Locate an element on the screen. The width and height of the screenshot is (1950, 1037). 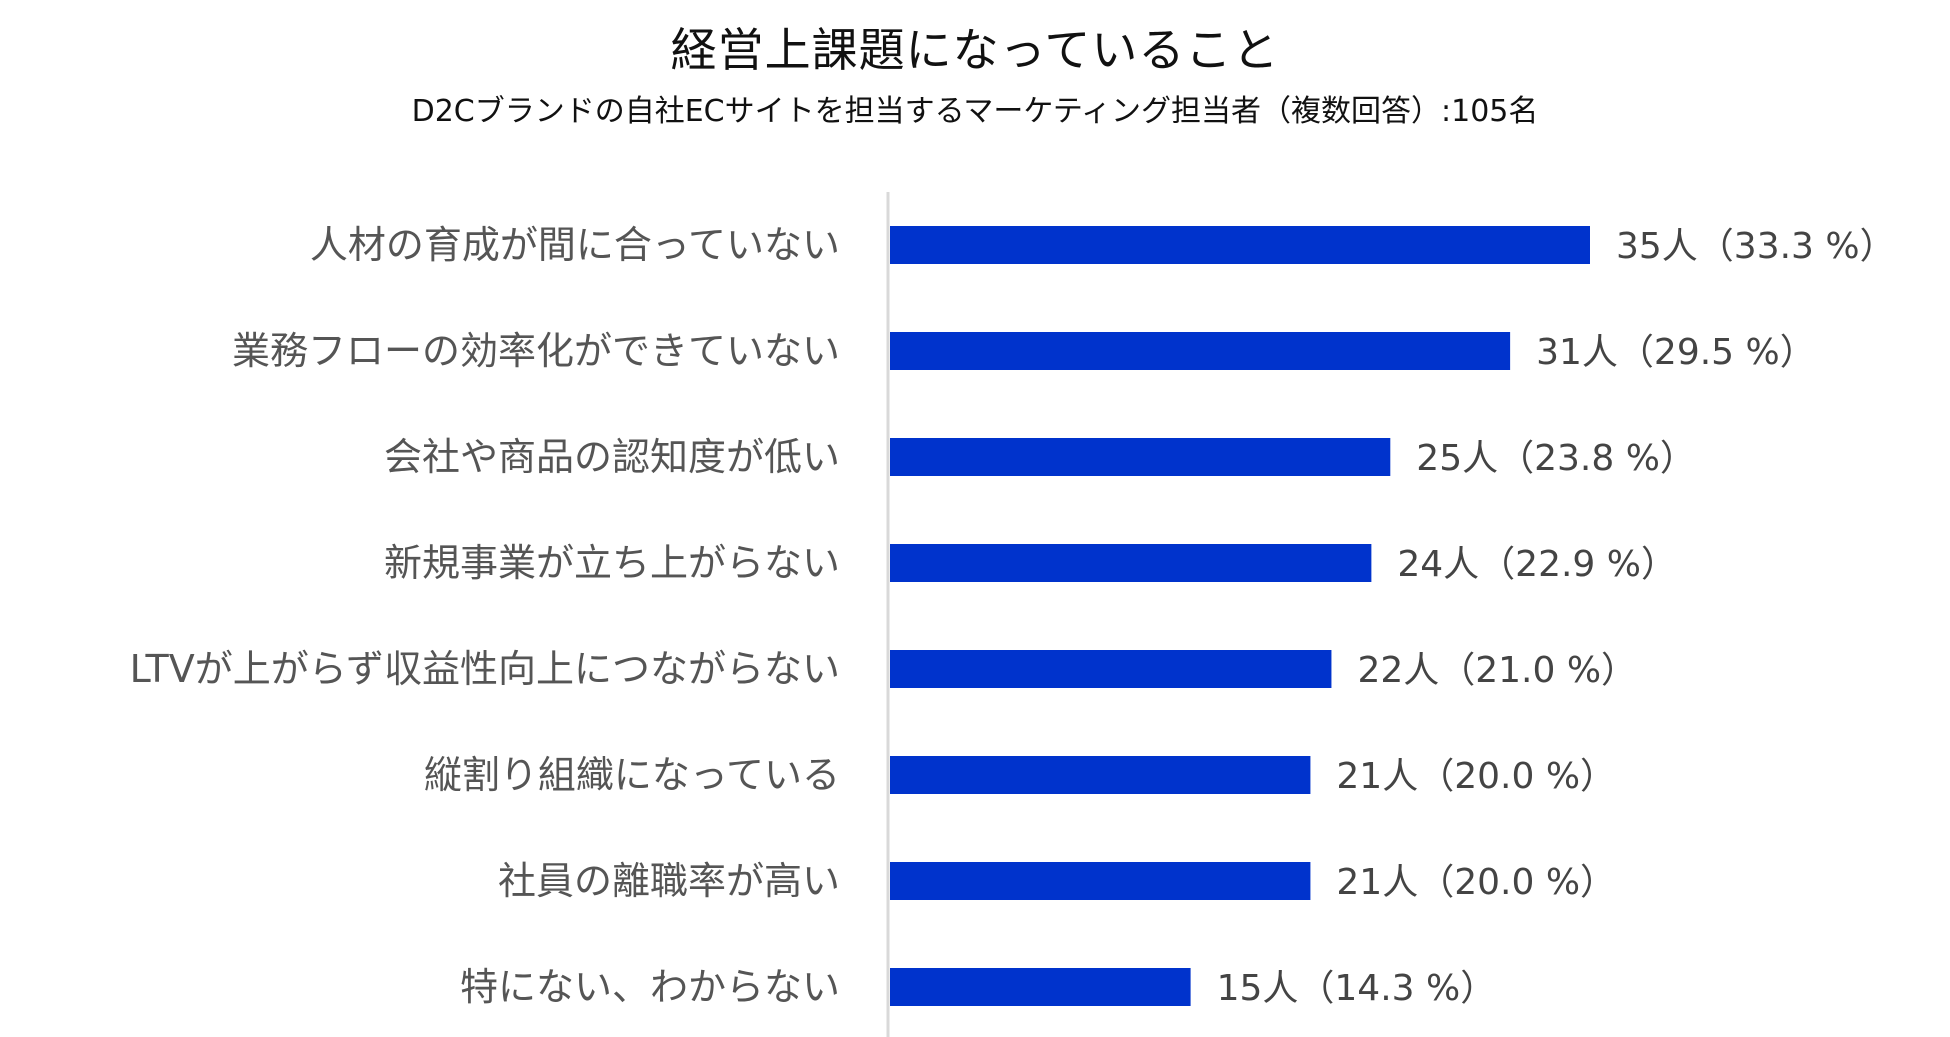
category-label: 会社や商品の認知度が低い is located at coordinates (612, 457).